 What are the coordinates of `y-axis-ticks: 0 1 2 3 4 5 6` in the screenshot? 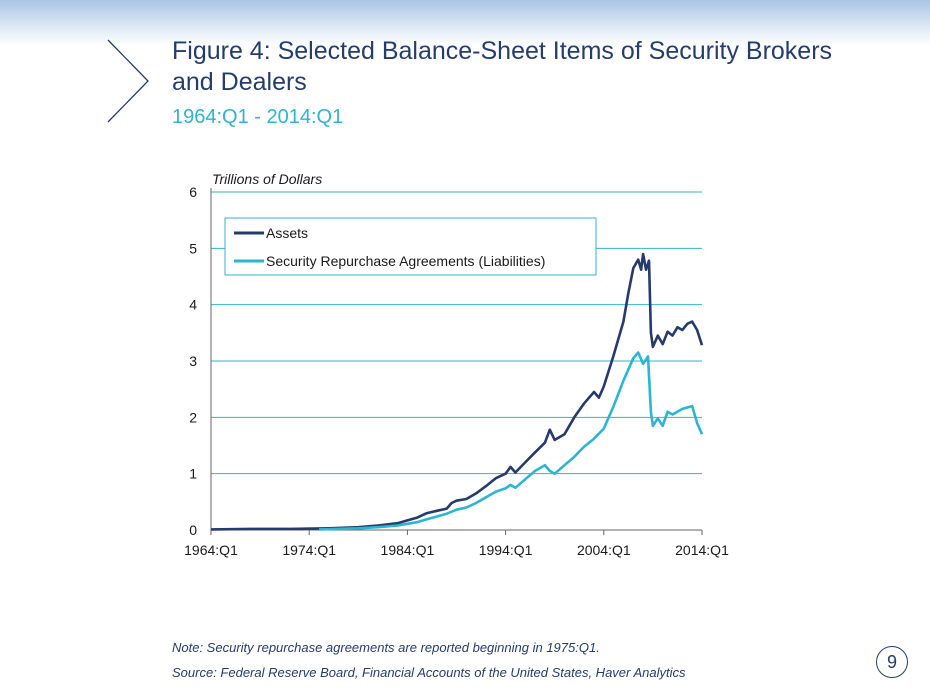 It's located at (193, 361).